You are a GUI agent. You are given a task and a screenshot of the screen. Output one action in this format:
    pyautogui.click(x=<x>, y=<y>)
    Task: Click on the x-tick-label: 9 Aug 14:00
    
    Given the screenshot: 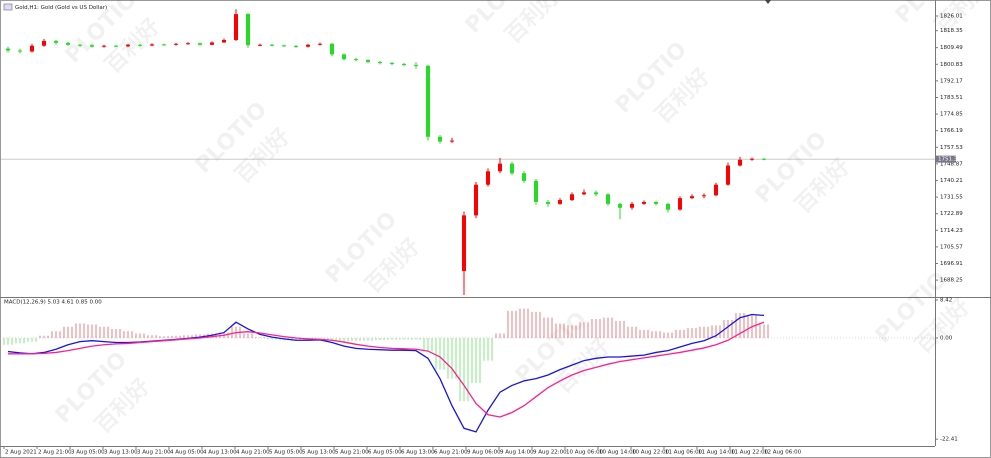 What is the action you would take?
    pyautogui.click(x=517, y=453)
    